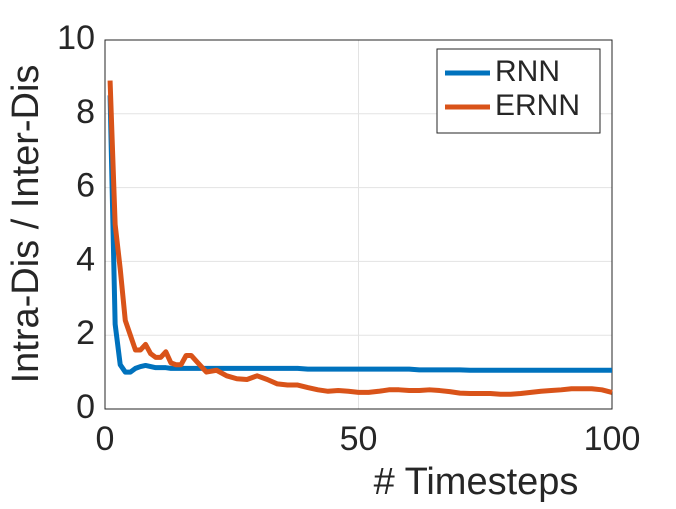 This screenshot has height=509, width=676. I want to click on y-tick-label: 8, so click(85, 112).